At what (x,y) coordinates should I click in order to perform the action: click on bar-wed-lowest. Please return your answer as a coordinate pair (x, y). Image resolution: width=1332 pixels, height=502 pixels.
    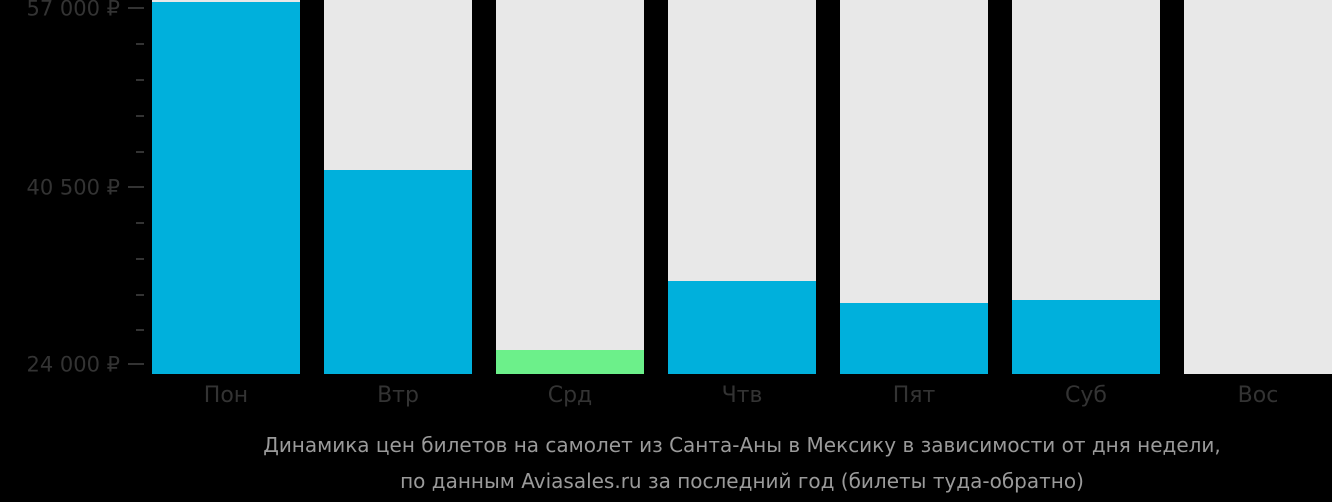
    Looking at the image, I should click on (570, 362).